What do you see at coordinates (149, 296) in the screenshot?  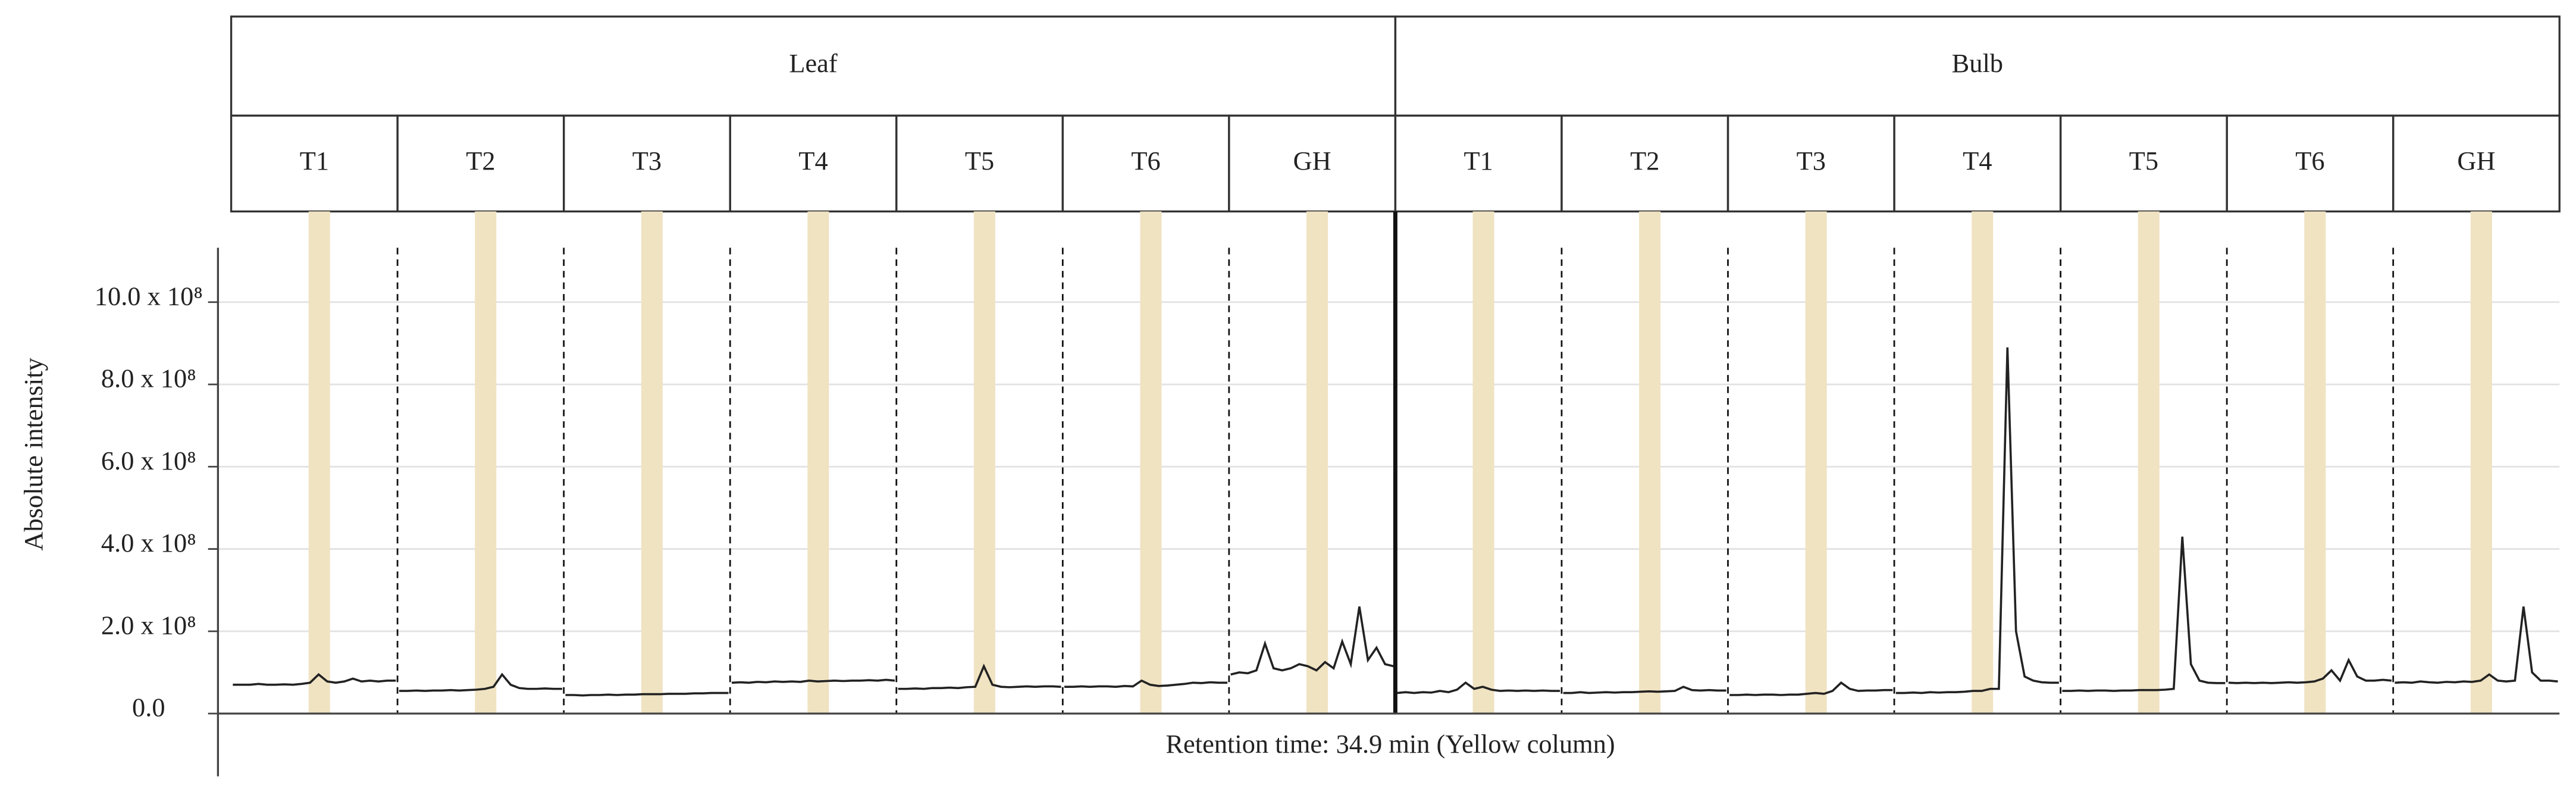 I see `y-tick-label: 10.0 x 10⁸` at bounding box center [149, 296].